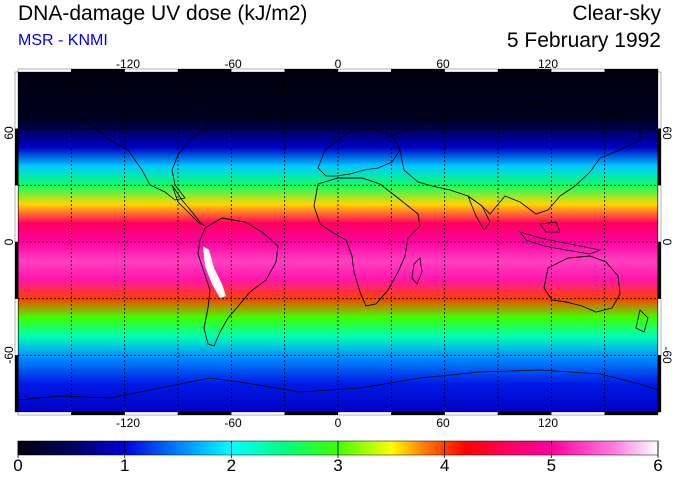 The image size is (678, 480). Describe the element at coordinates (367, 242) in the screenshot. I see `africa-outline` at that location.